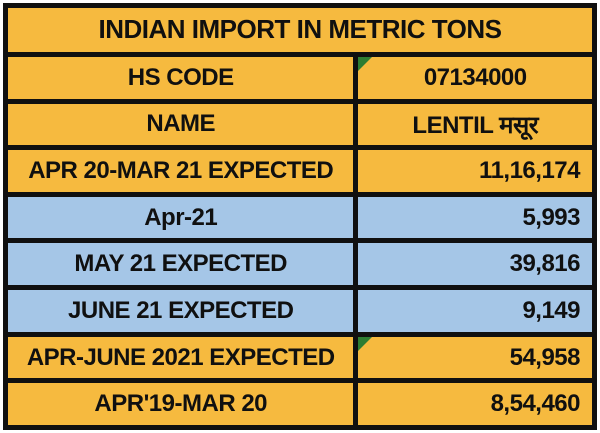  I want to click on june-21-label: JUNE 21 EXPECTED, so click(180, 311).